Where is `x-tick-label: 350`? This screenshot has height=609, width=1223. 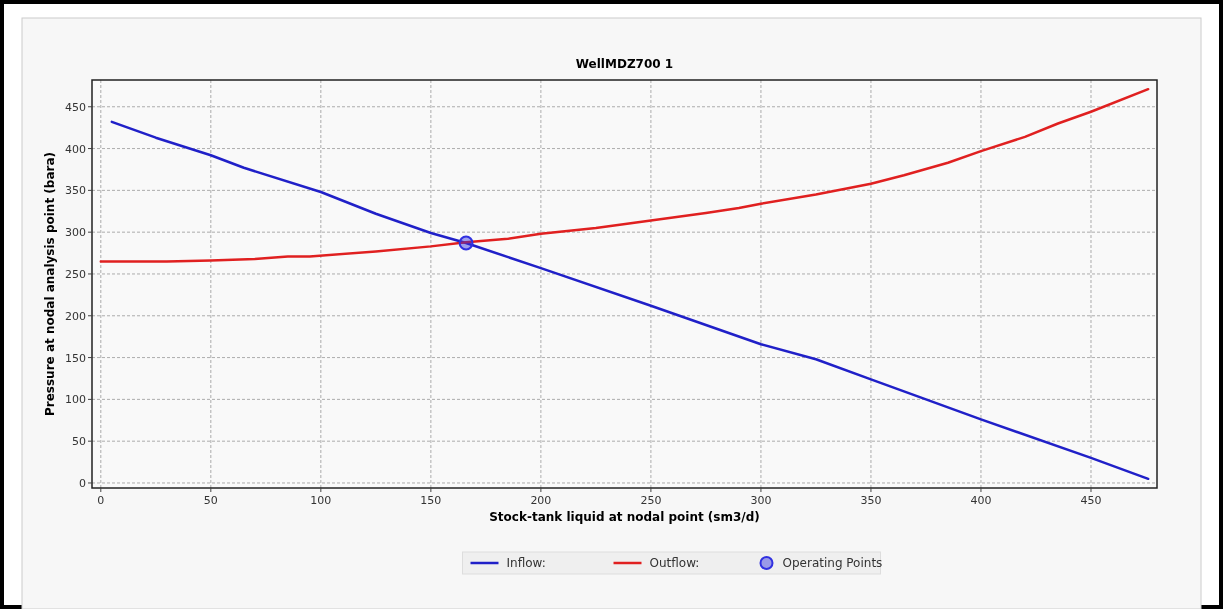
x-tick-label: 350 is located at coordinates (871, 500).